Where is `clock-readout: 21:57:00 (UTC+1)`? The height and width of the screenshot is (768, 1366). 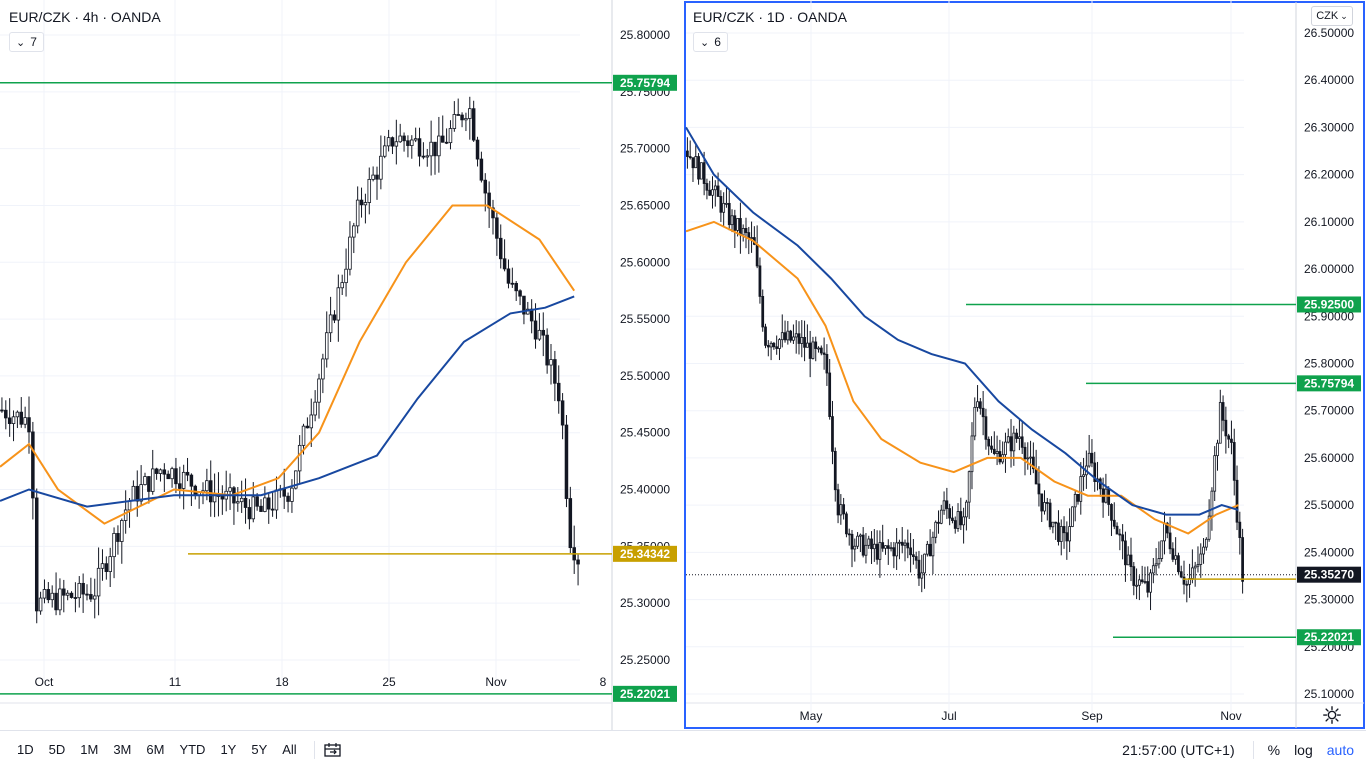
clock-readout: 21:57:00 (UTC+1) is located at coordinates (1178, 750).